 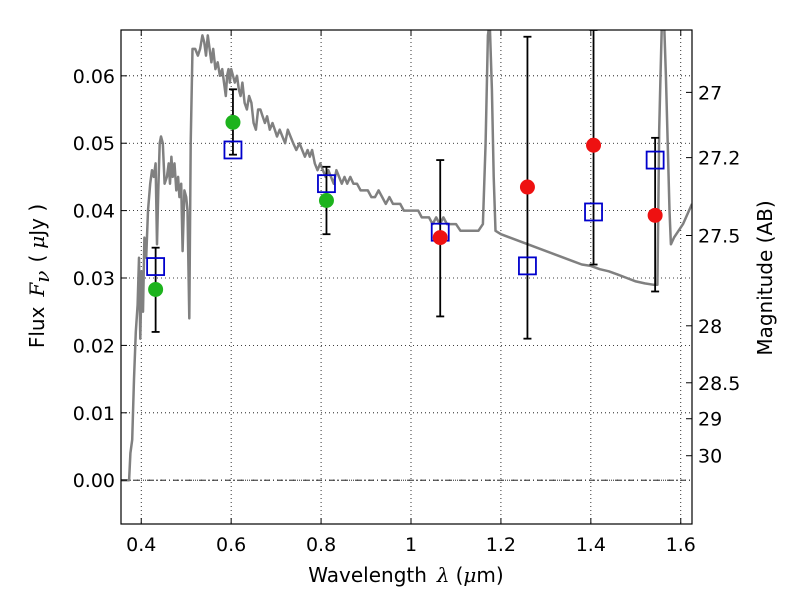 What do you see at coordinates (591, 545) in the screenshot?
I see `x-tick-label: 1.4` at bounding box center [591, 545].